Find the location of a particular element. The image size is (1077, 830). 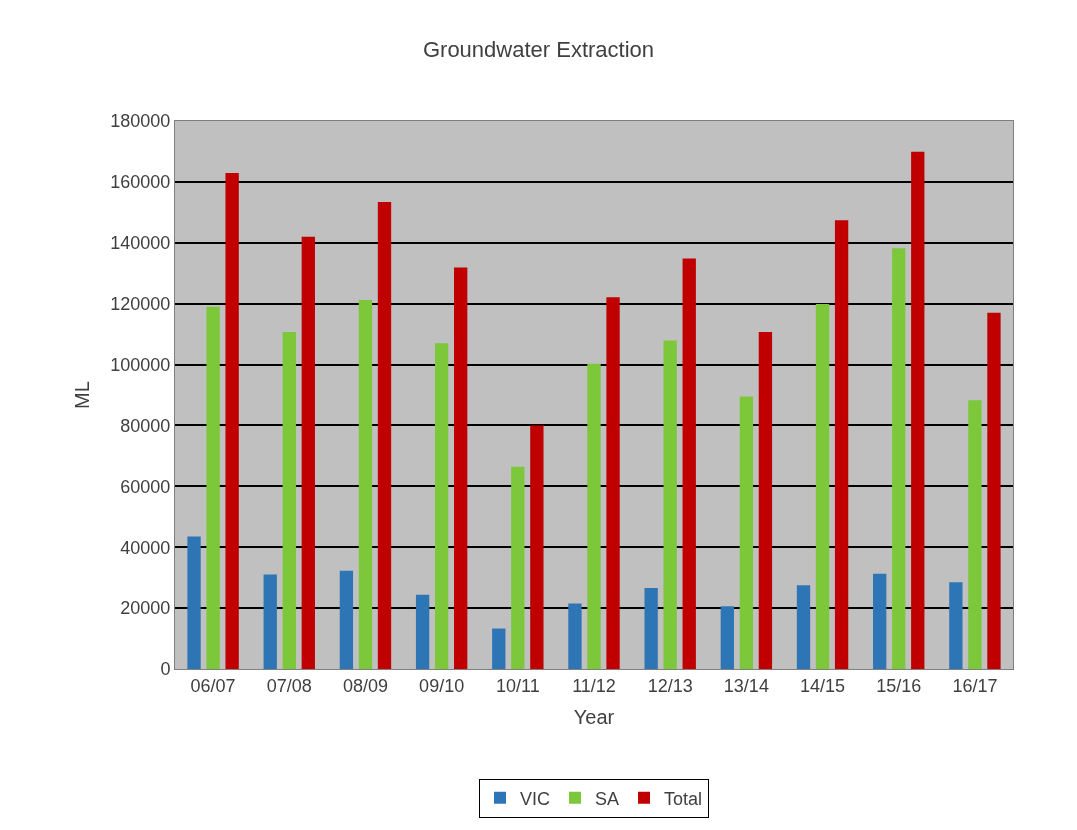

x-tick-label: 16/17 is located at coordinates (975, 685).